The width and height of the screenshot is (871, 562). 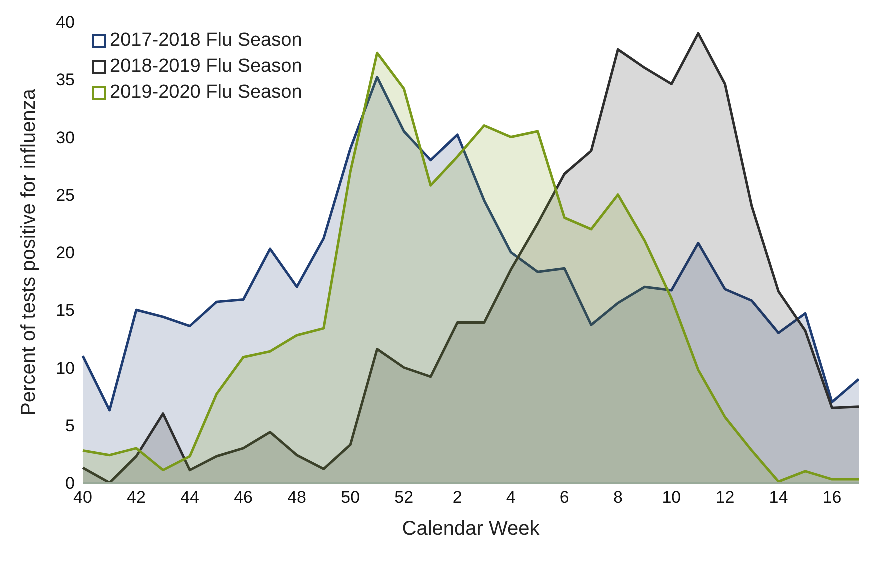 What do you see at coordinates (65, 80) in the screenshot?
I see `y-tick-label: 35` at bounding box center [65, 80].